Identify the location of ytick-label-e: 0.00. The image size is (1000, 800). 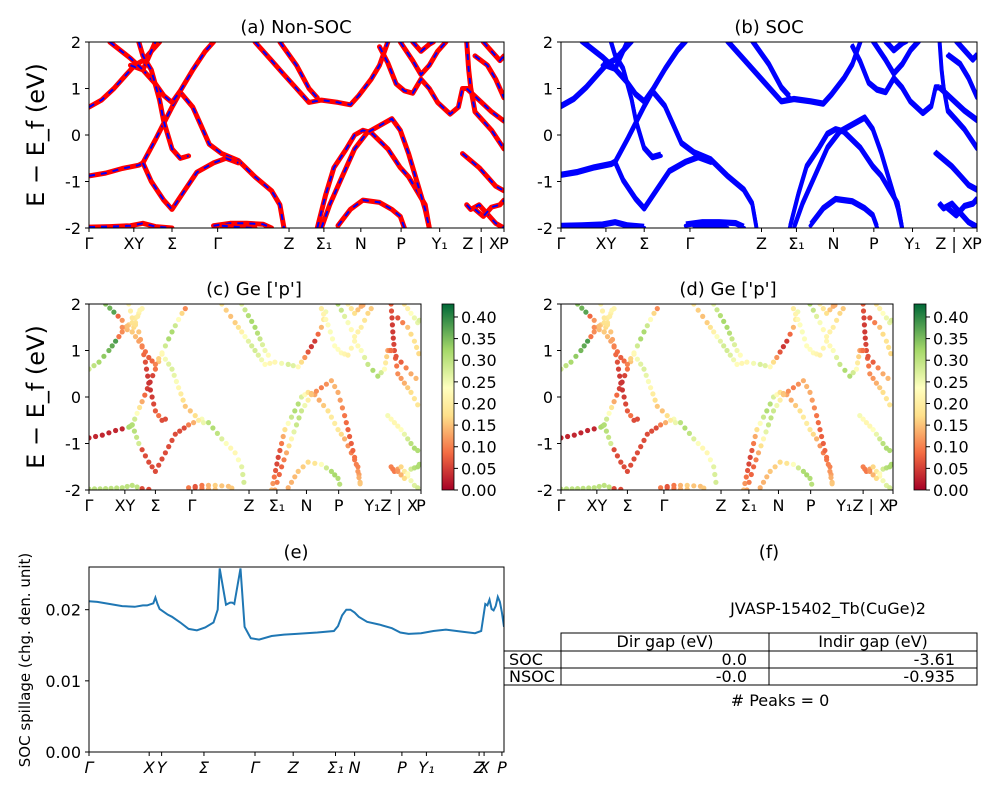
(63, 752).